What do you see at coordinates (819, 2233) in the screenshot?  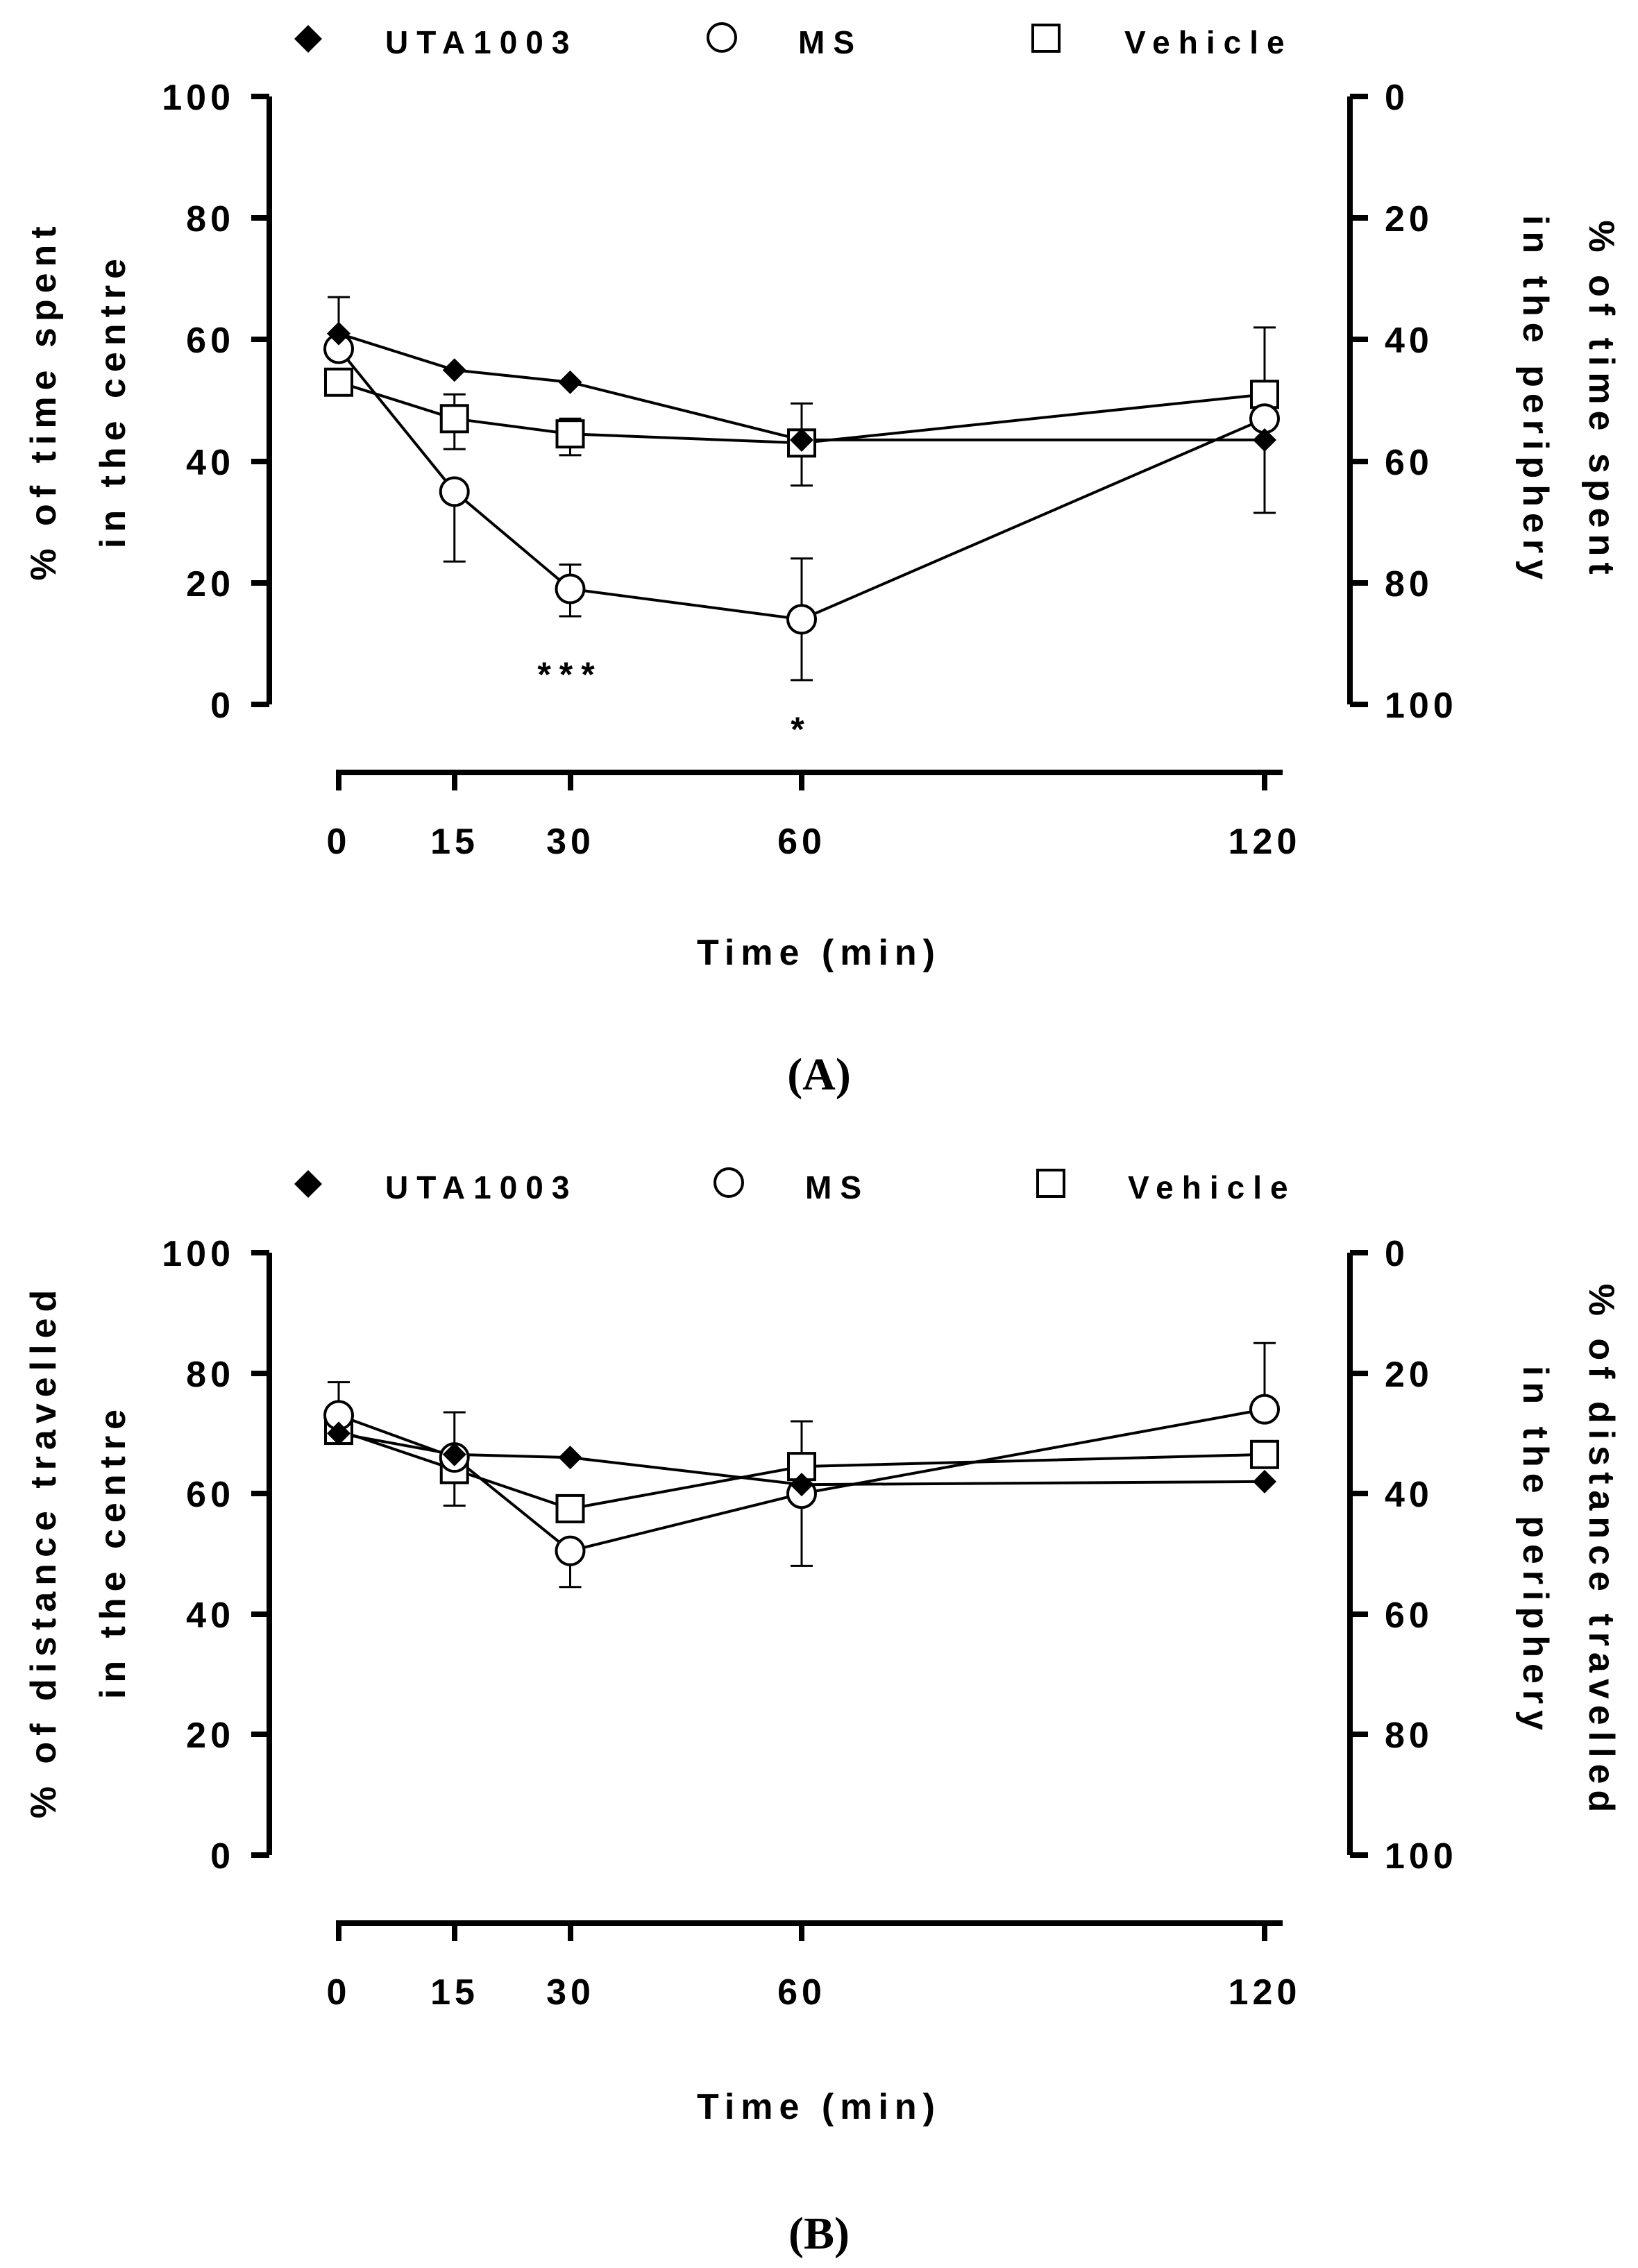 I see `panel-label: (B)` at bounding box center [819, 2233].